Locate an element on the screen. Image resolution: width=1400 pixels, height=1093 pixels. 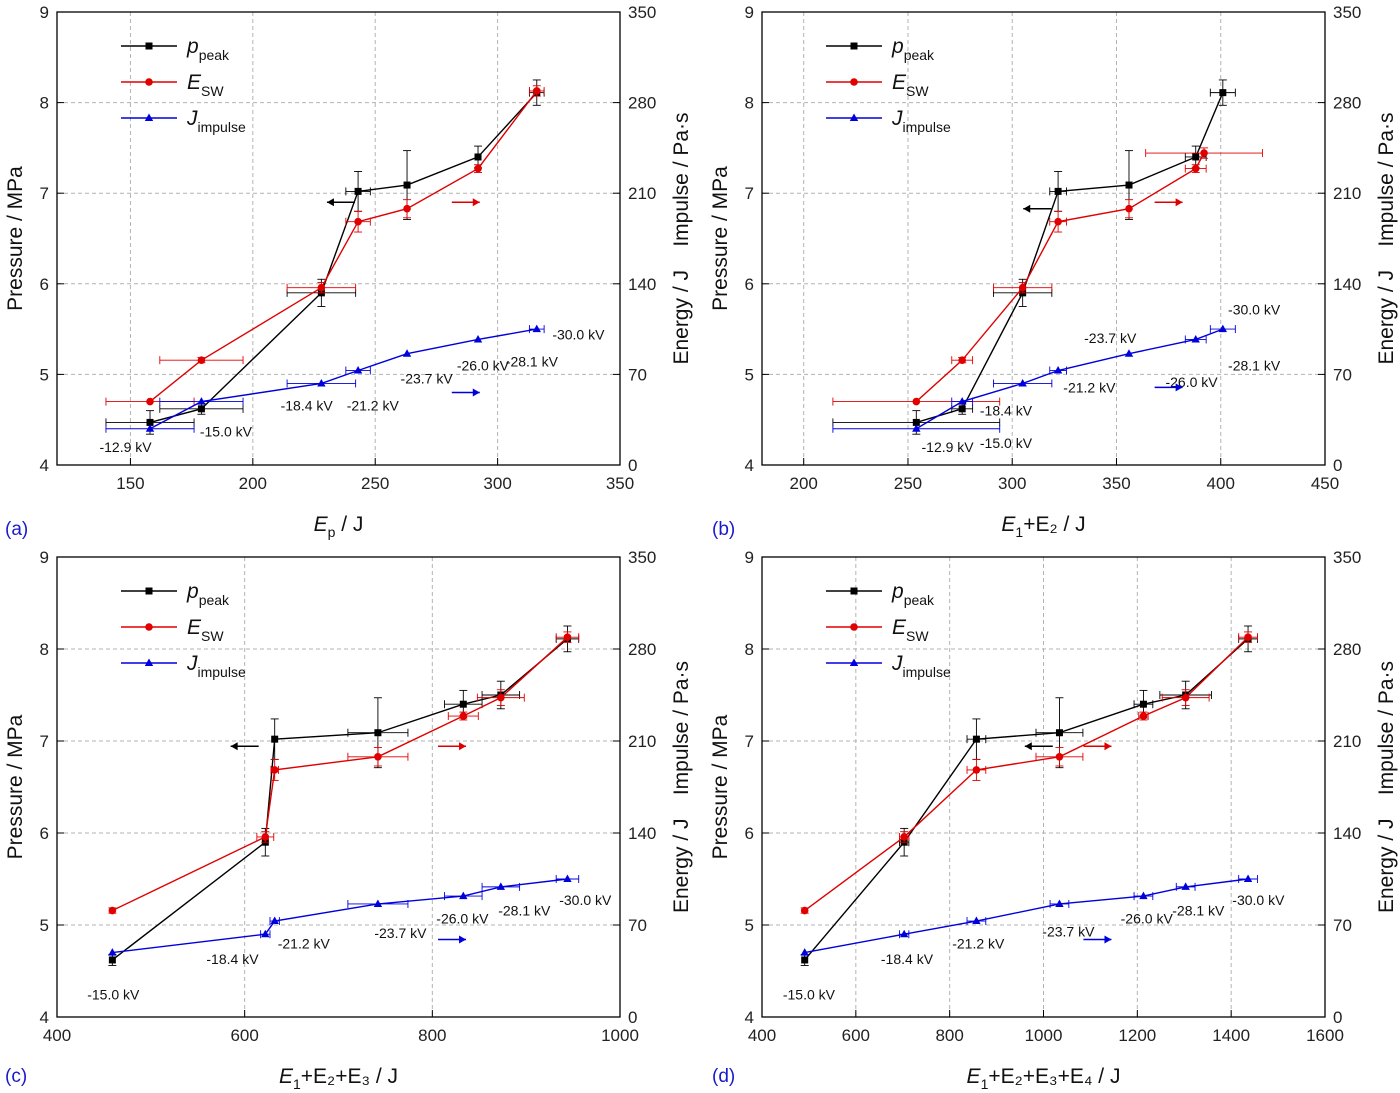
panel-label: (c) is located at coordinates (16, 1076).